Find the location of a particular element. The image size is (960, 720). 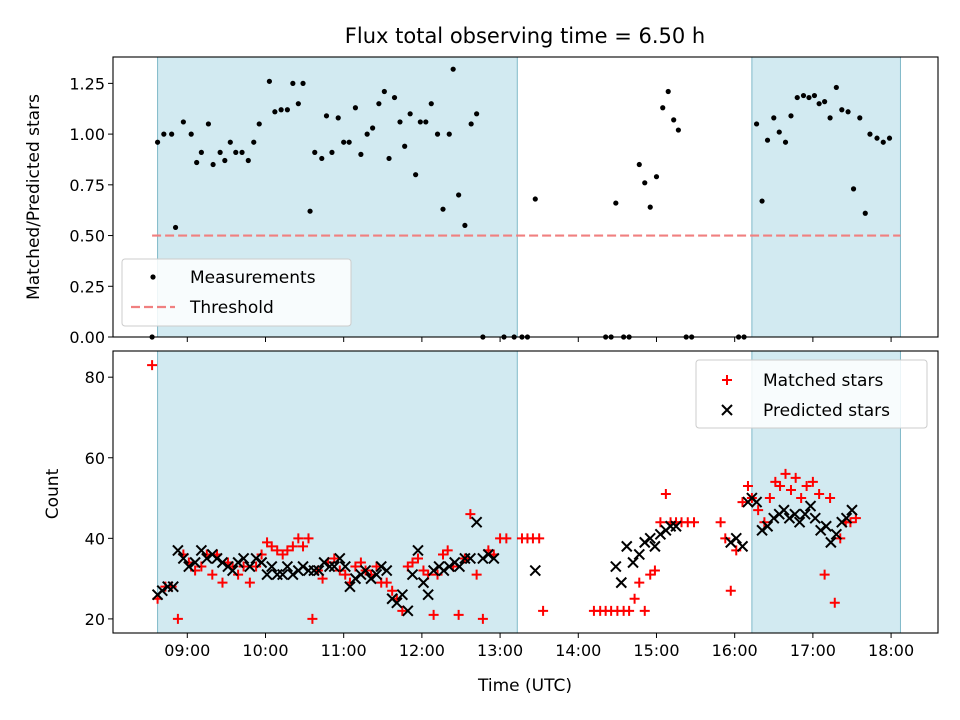

legend-box is located at coordinates (811, 394).